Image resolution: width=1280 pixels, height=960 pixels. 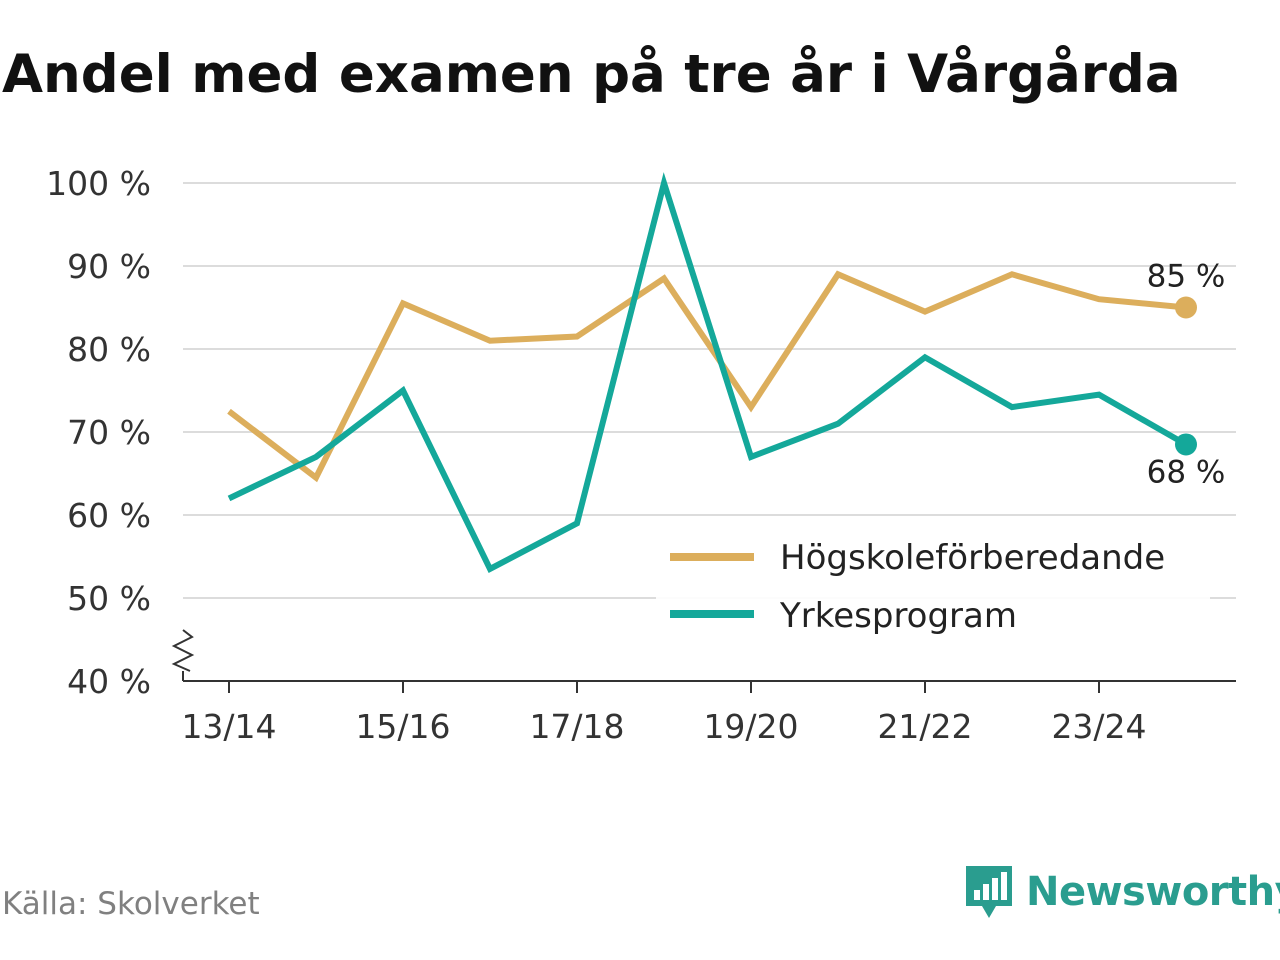 I want to click on x-tick-label: 15/16, so click(x=402, y=726).